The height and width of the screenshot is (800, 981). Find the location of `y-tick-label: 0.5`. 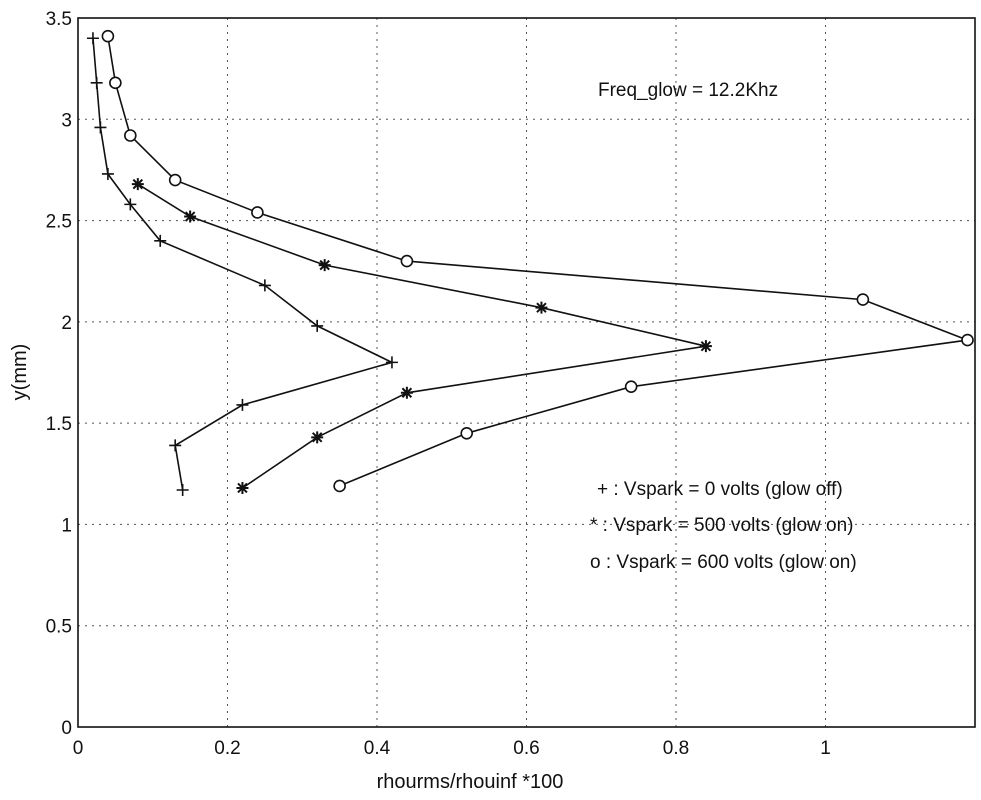

y-tick-label: 0.5 is located at coordinates (59, 627).